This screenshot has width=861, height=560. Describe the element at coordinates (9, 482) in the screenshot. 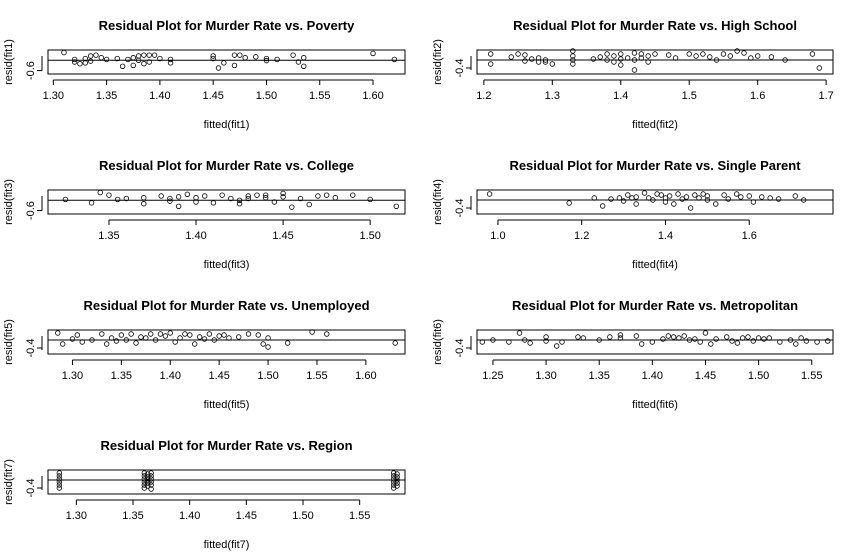

I see `y-axis-title-7: resid(fit7)` at that location.